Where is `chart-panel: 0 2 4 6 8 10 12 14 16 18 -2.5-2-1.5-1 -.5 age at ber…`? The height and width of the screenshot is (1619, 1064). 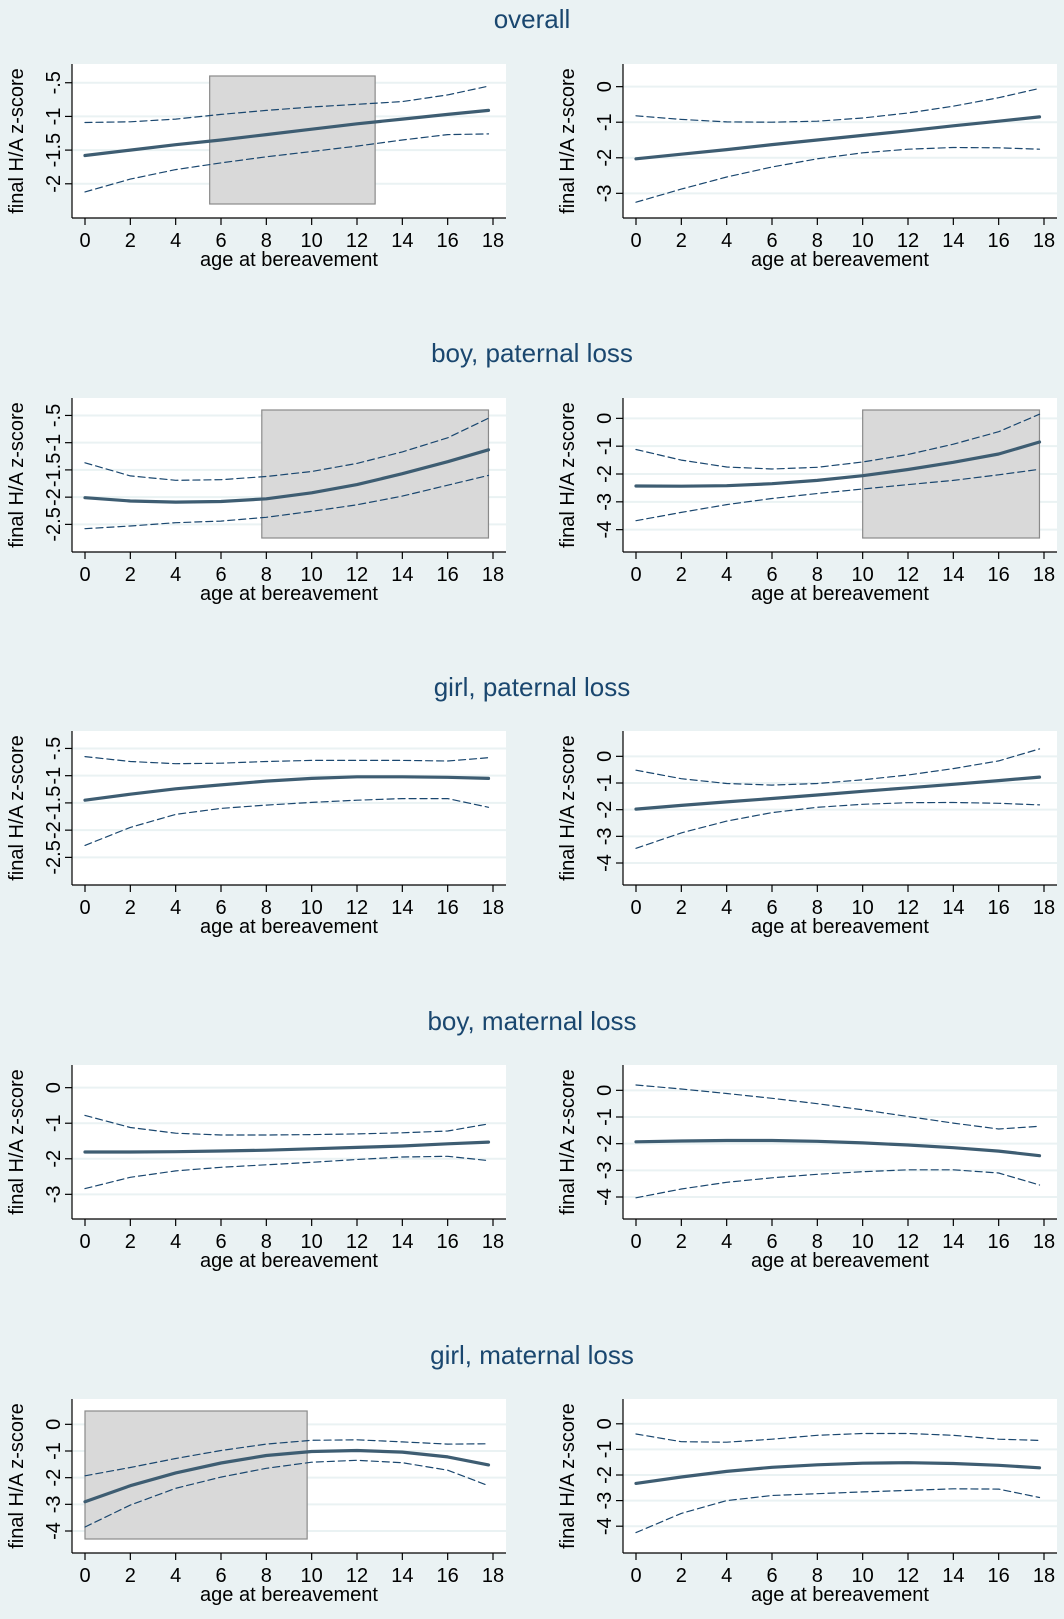
chart-panel: 0 2 4 6 8 10 12 14 16 18 -2.5-2-1.5-1 -.5 age at ber… is located at coordinates (256, 834).